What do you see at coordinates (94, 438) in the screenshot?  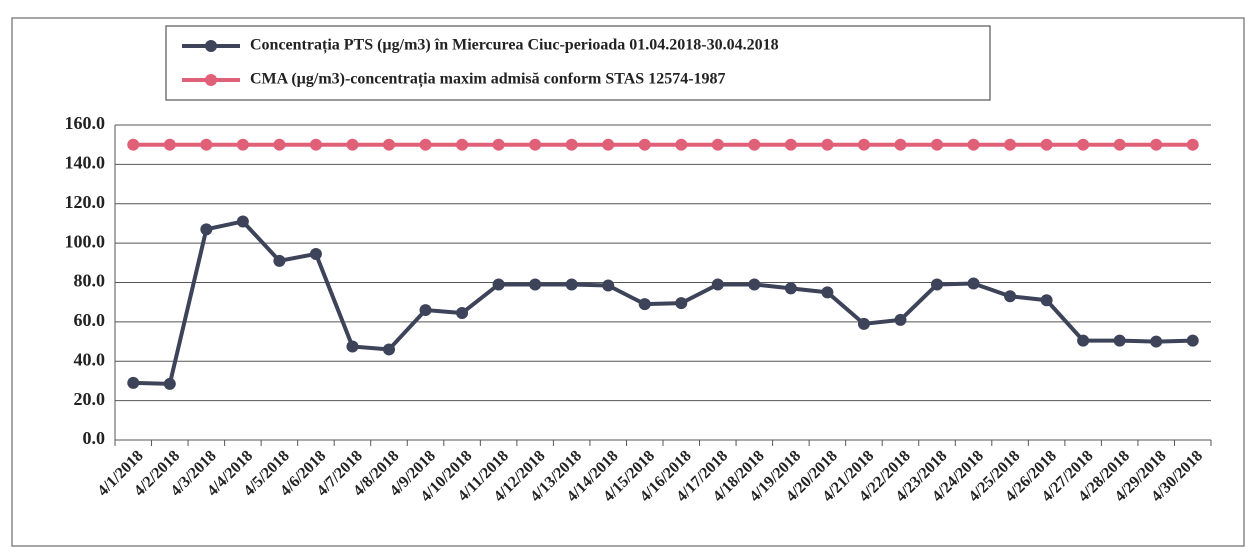 I see `y-tick-label: 0.0` at bounding box center [94, 438].